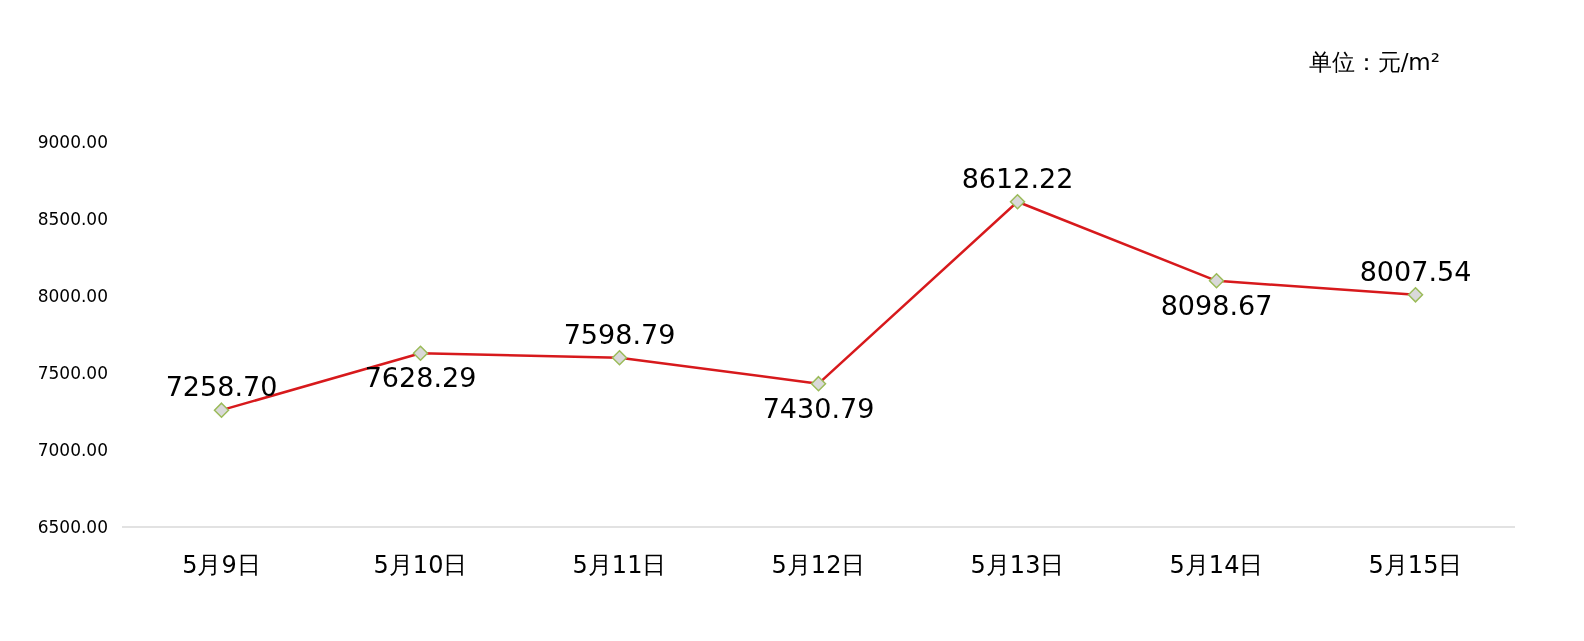 Image resolution: width=1584 pixels, height=641 pixels. Describe the element at coordinates (72, 296) in the screenshot. I see `y-tick-label: 8000.00` at that location.